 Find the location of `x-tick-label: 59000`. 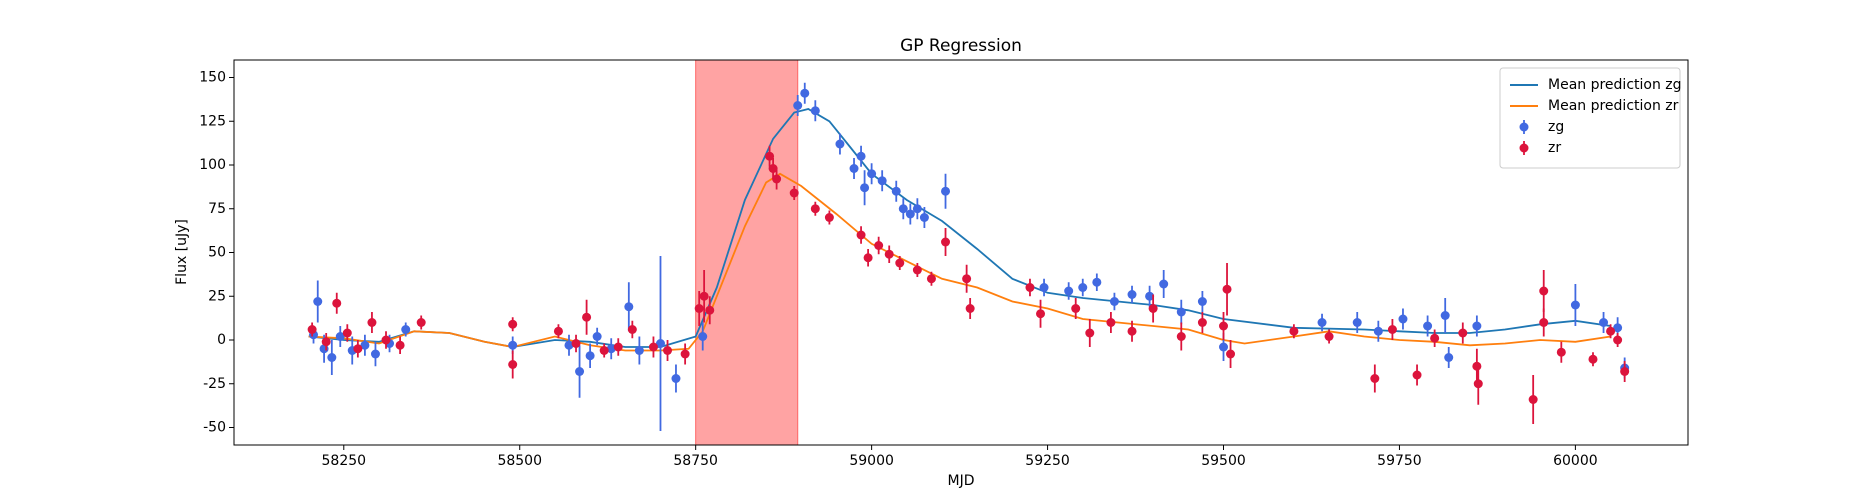

x-tick-label: 59000 is located at coordinates (871, 461).